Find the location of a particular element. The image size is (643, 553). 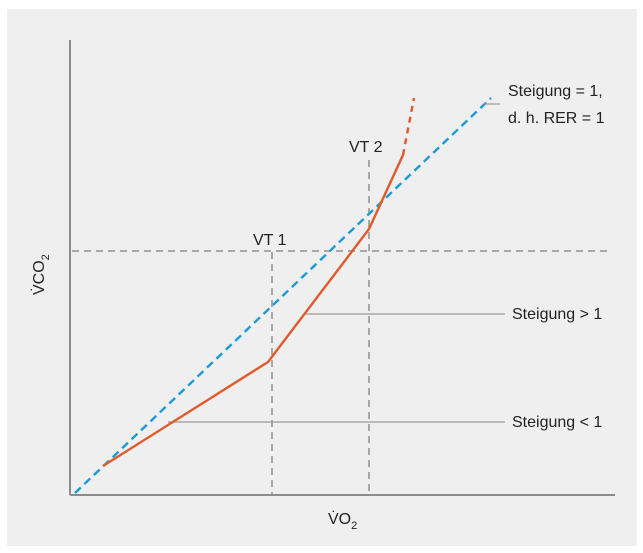

vt2-label: VT 2 is located at coordinates (366, 147).